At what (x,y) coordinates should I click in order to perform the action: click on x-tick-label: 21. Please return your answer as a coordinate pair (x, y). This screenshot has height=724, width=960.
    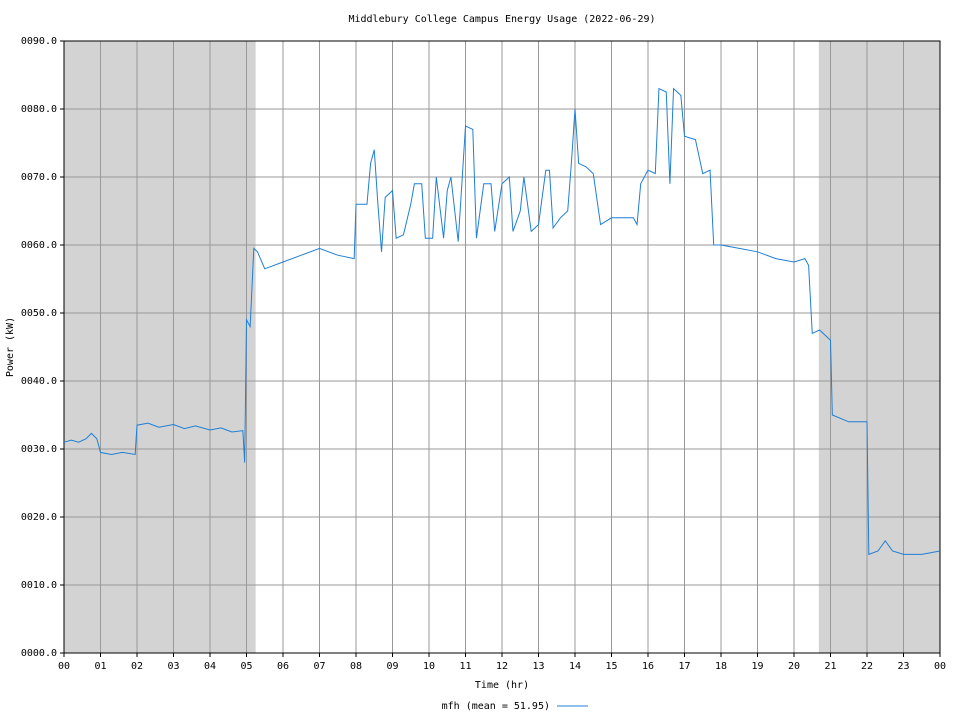
    Looking at the image, I should click on (830, 666).